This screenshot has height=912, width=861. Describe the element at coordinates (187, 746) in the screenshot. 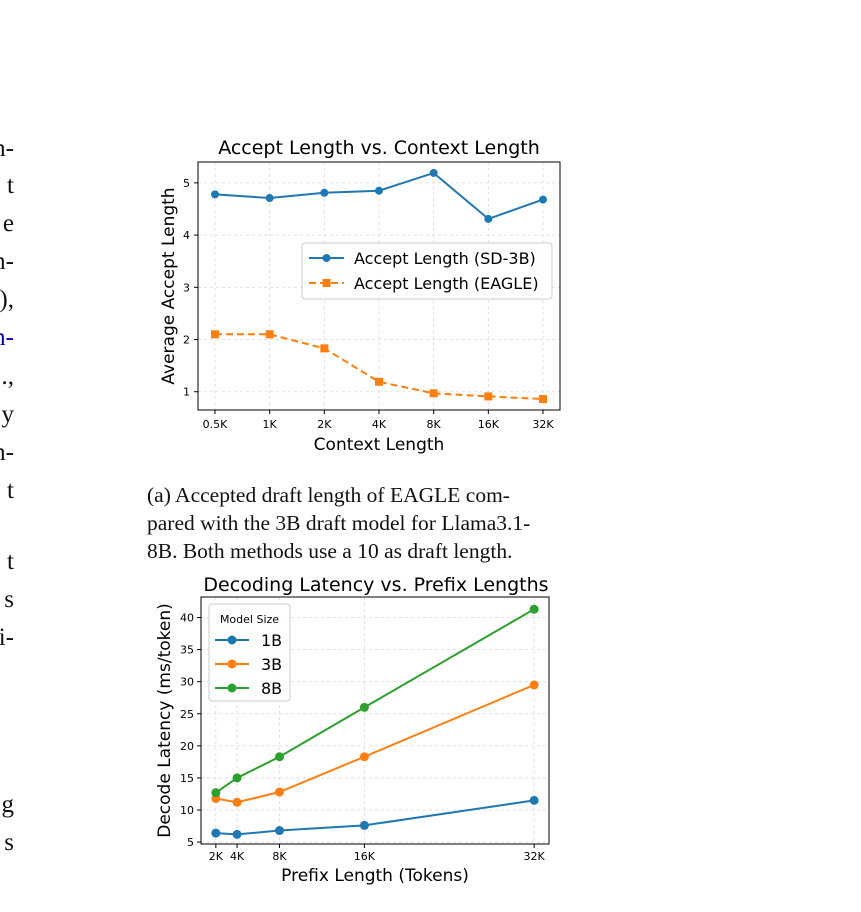

I see `y-tick-label: 20` at that location.